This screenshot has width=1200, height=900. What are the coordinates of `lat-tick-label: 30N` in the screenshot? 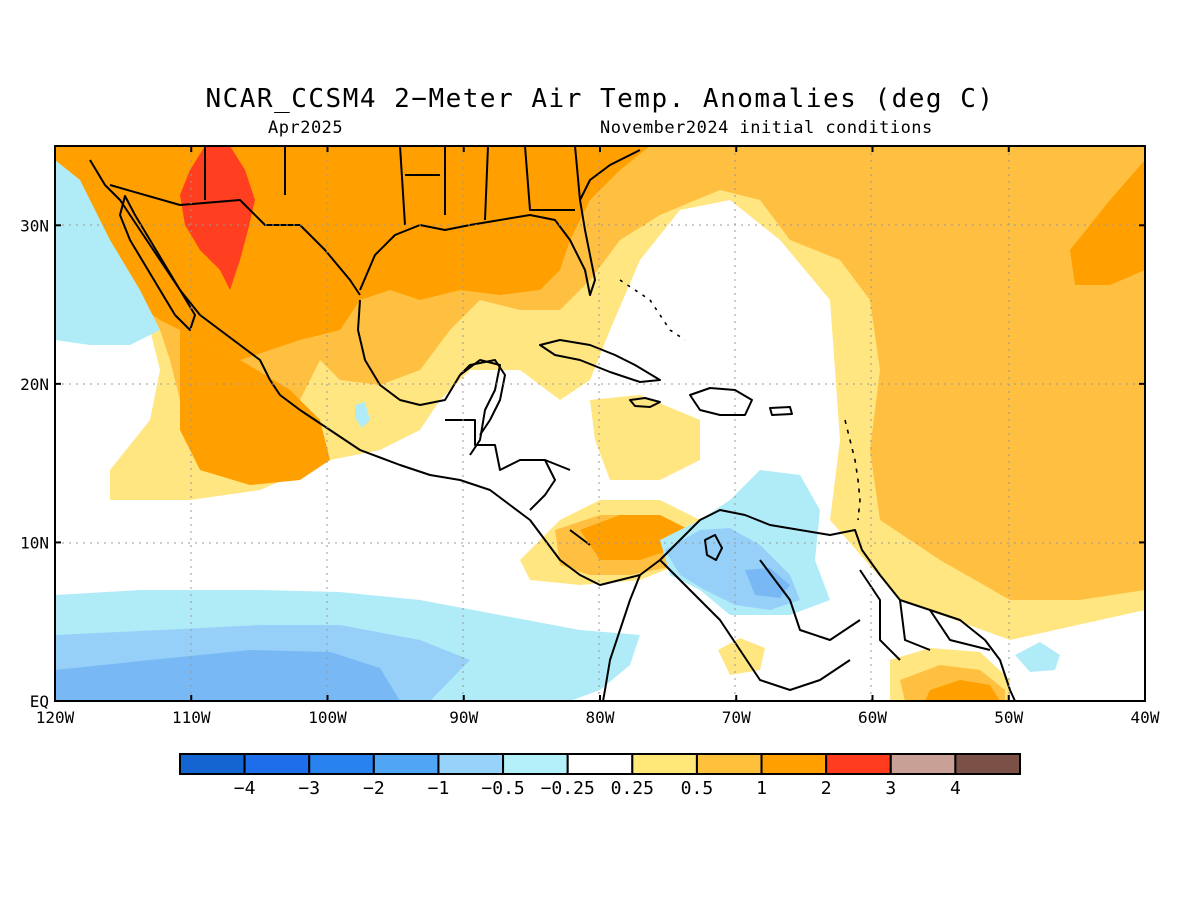 It's located at (34, 225).